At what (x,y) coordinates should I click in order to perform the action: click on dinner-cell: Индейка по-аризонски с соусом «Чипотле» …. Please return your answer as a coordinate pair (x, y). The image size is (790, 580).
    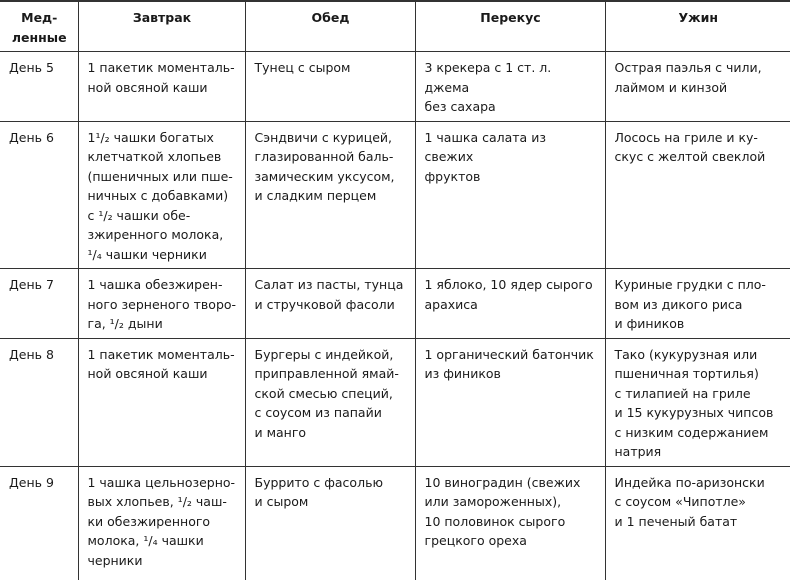
    Looking at the image, I should click on (697, 522).